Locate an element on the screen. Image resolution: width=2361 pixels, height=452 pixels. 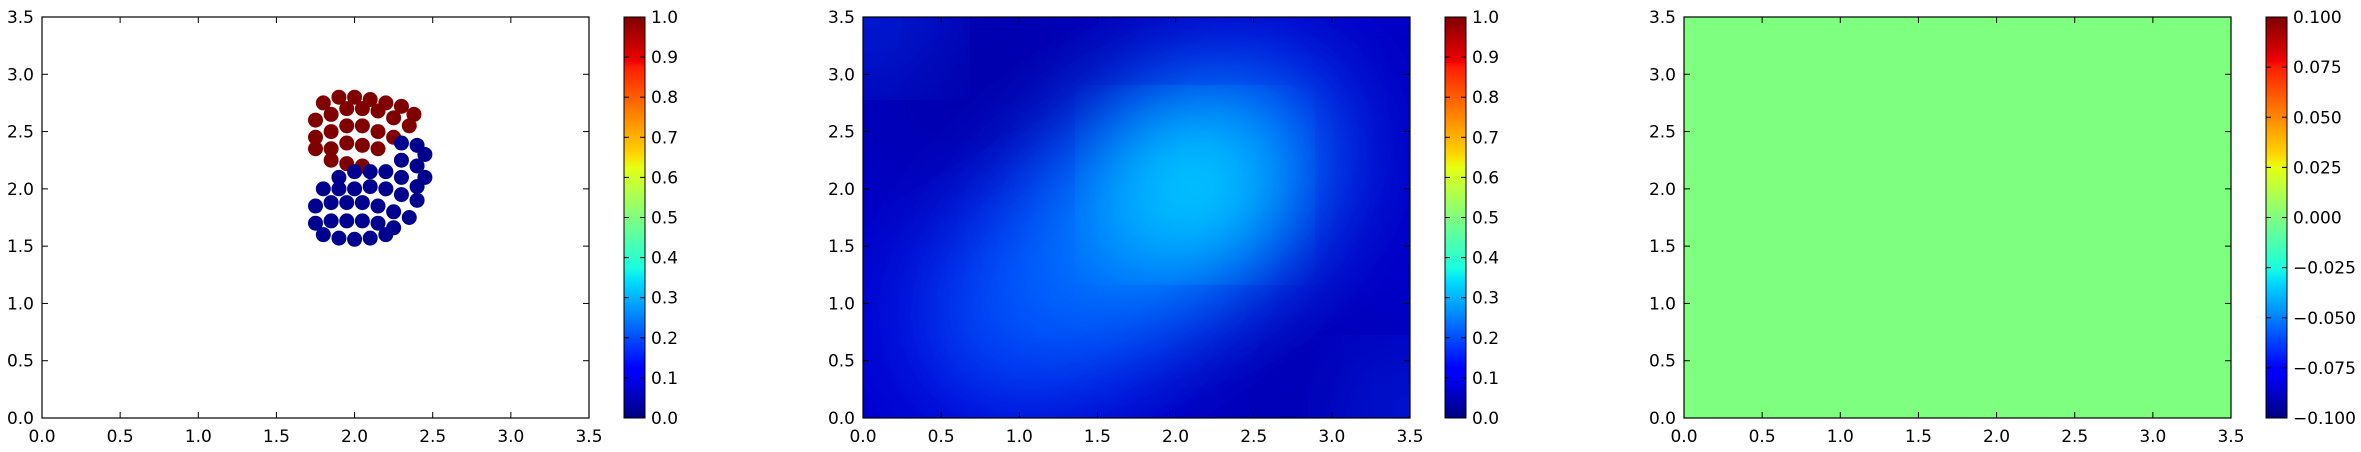
colorbar-tick-label: 0.1 is located at coordinates (1485, 379).